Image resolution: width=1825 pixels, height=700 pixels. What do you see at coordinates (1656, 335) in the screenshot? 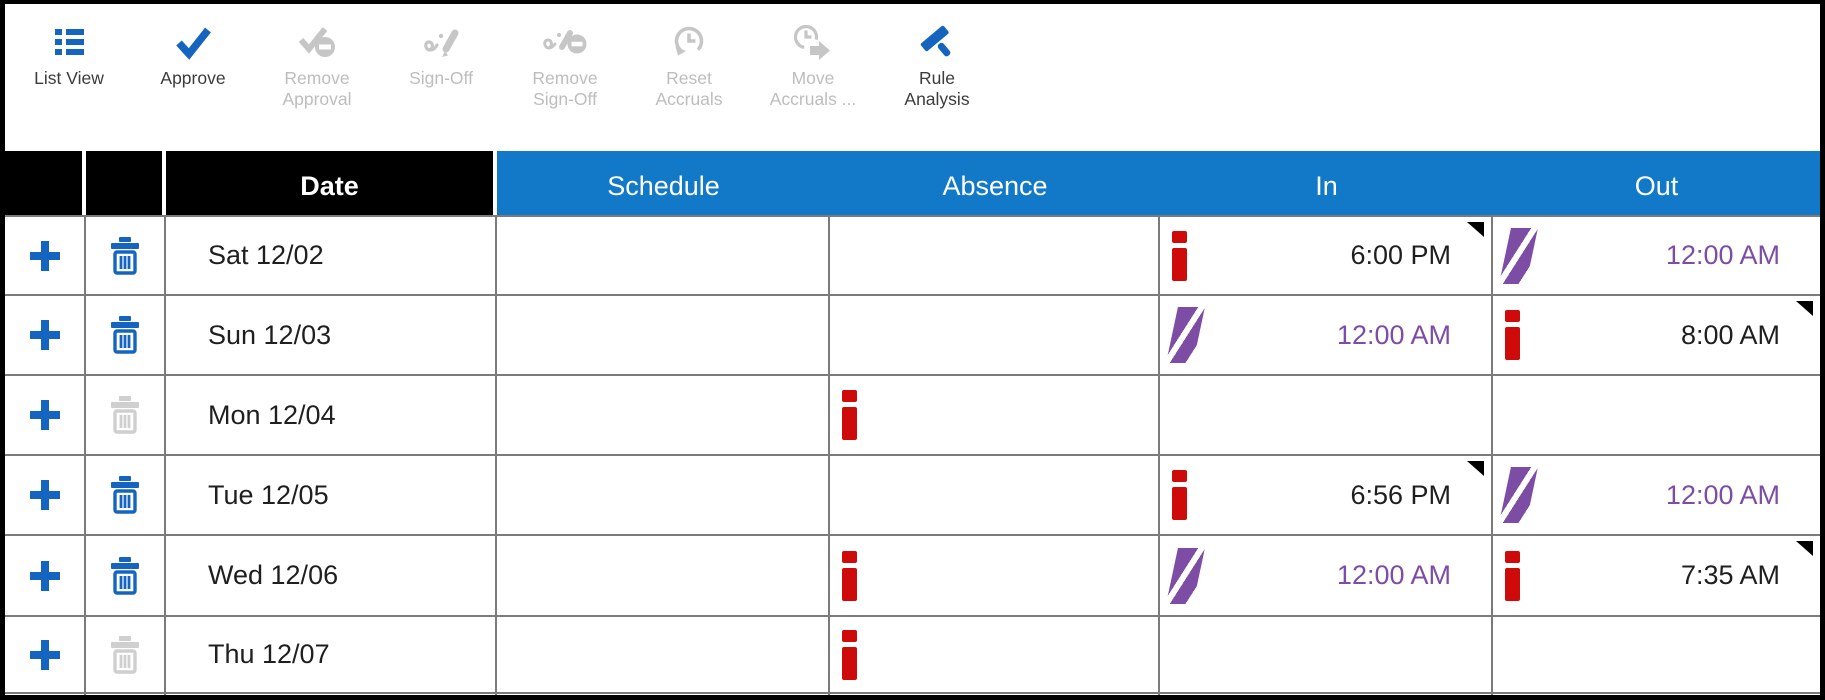
I see `out-punch-cell: 8:00 AM` at bounding box center [1656, 335].